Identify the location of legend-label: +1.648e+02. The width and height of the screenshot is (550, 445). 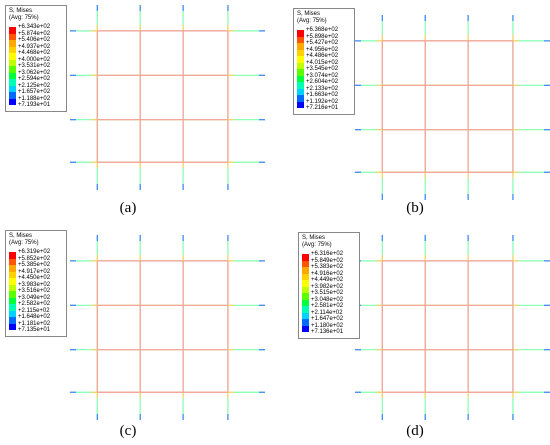
(34, 317).